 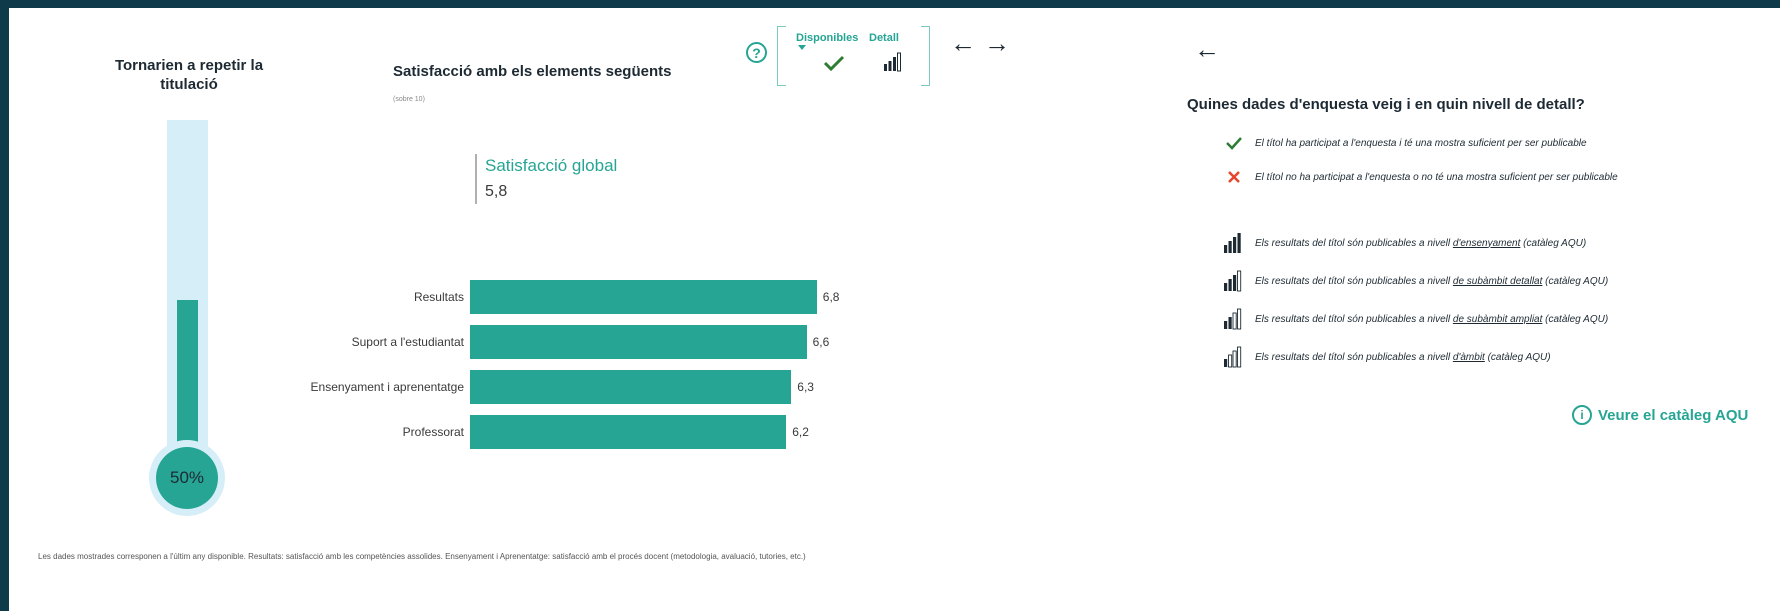 What do you see at coordinates (1207, 49) in the screenshot?
I see `panel-back-arrow-icon: ←` at bounding box center [1207, 49].